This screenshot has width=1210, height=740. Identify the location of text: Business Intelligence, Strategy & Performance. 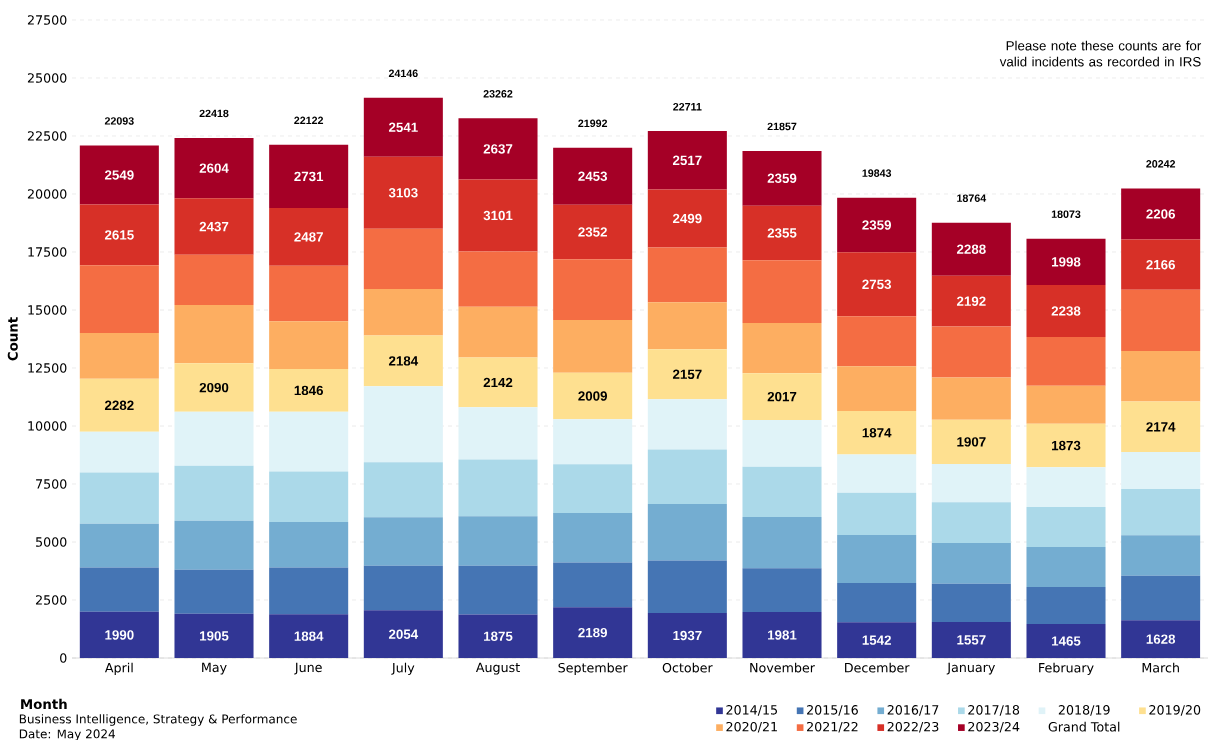
(158, 720).